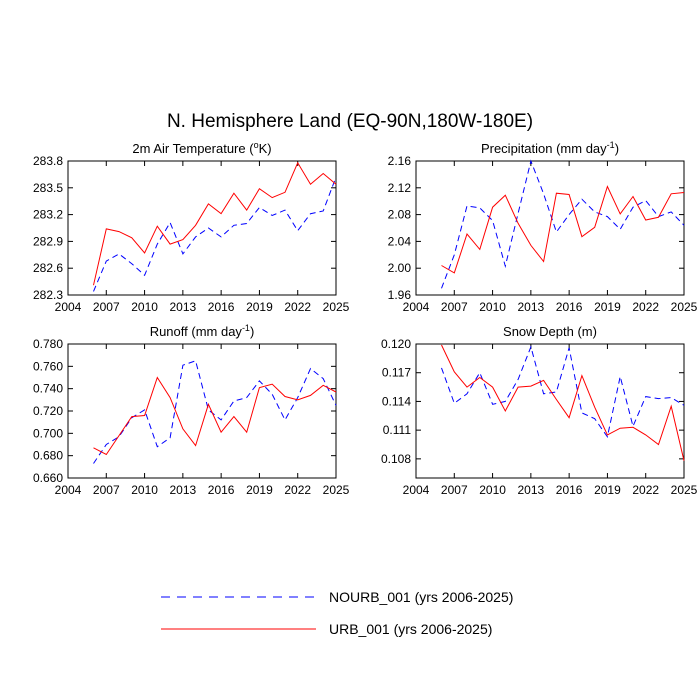  Describe the element at coordinates (297, 490) in the screenshot. I see `runoff-xtick-label: 2022` at that location.